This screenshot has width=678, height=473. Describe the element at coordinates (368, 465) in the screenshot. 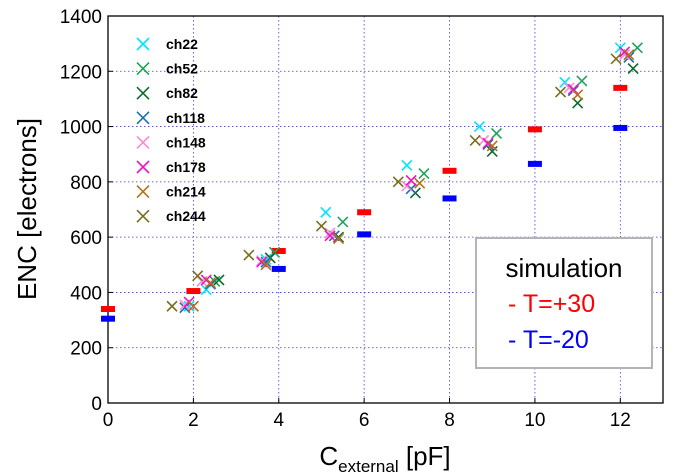

I see `x-axis-title-sub: external` at that location.